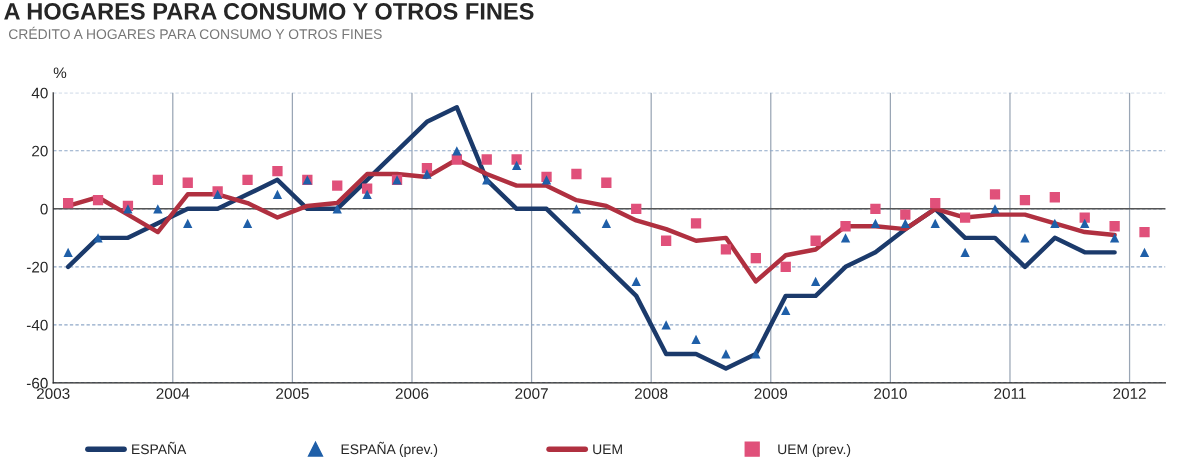  Describe the element at coordinates (60, 73) in the screenshot. I see `y-axis-title: %` at that location.